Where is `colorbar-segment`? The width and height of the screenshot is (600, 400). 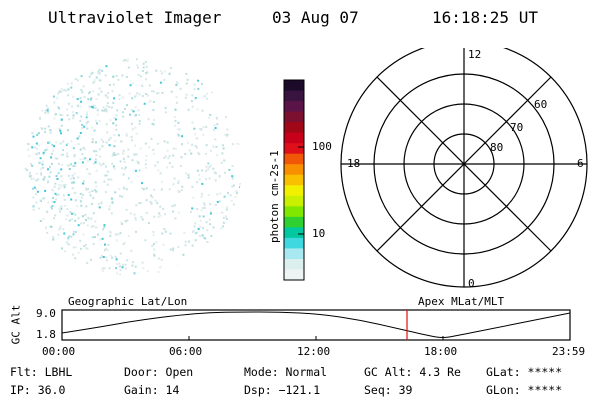 colorbar-segment is located at coordinates (294, 107).